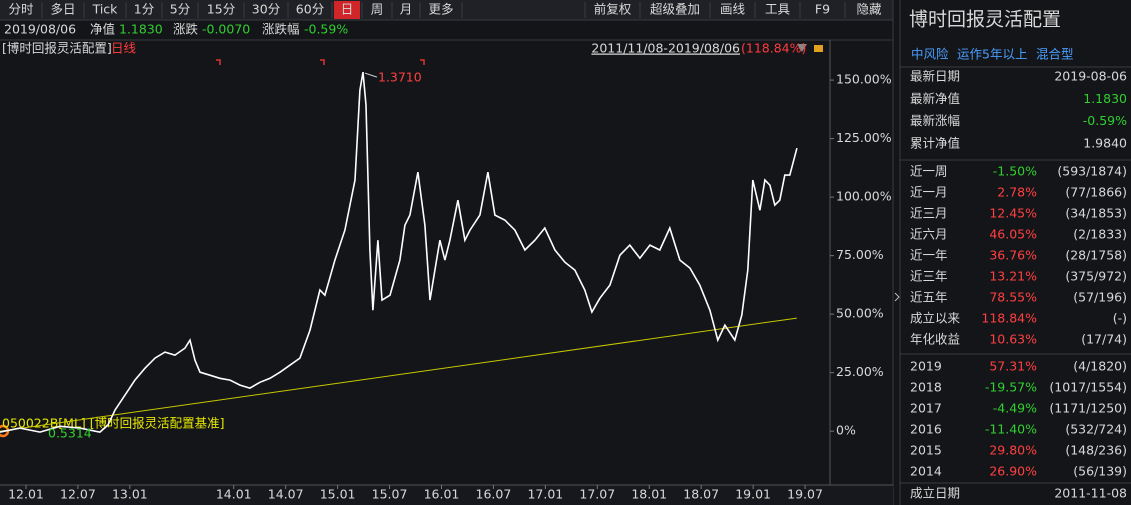 The image size is (1131, 505). What do you see at coordinates (1096, 276) in the screenshot?
I see `return-rank: (375/972)` at bounding box center [1096, 276].